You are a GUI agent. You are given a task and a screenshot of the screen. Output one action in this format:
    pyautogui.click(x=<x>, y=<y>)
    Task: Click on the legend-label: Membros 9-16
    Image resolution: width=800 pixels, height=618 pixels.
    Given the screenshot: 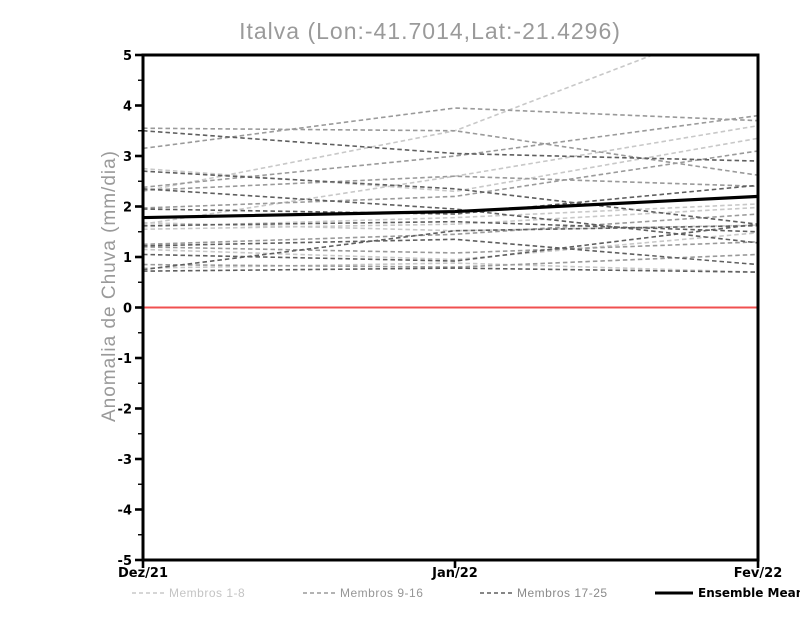 What is the action you would take?
    pyautogui.click(x=382, y=593)
    